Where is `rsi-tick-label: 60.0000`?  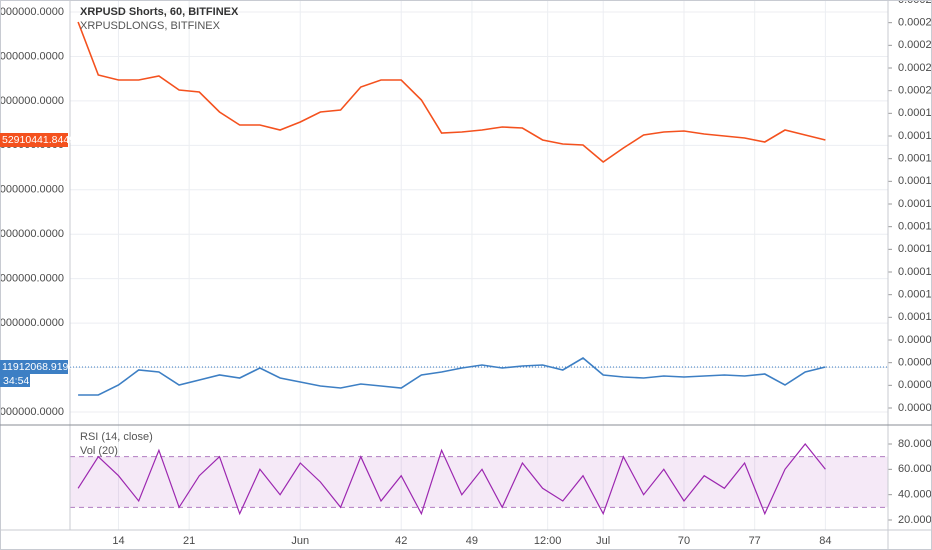
rsi-tick-label: 60.0000 is located at coordinates (915, 469).